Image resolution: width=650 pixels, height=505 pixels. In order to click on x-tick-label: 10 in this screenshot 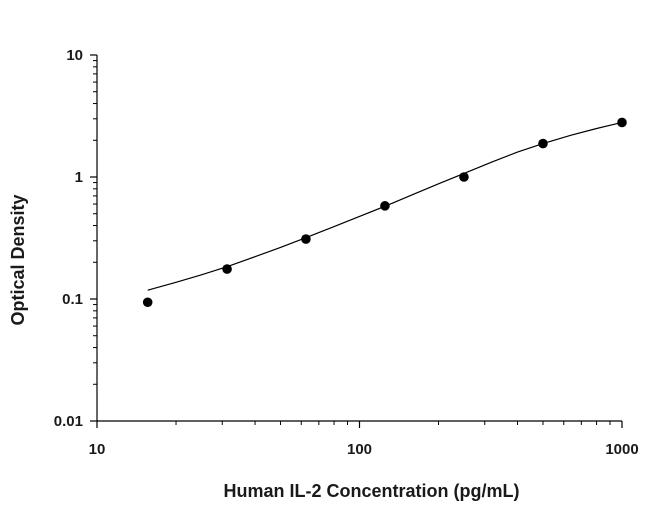, I will do `click(97, 449)`.